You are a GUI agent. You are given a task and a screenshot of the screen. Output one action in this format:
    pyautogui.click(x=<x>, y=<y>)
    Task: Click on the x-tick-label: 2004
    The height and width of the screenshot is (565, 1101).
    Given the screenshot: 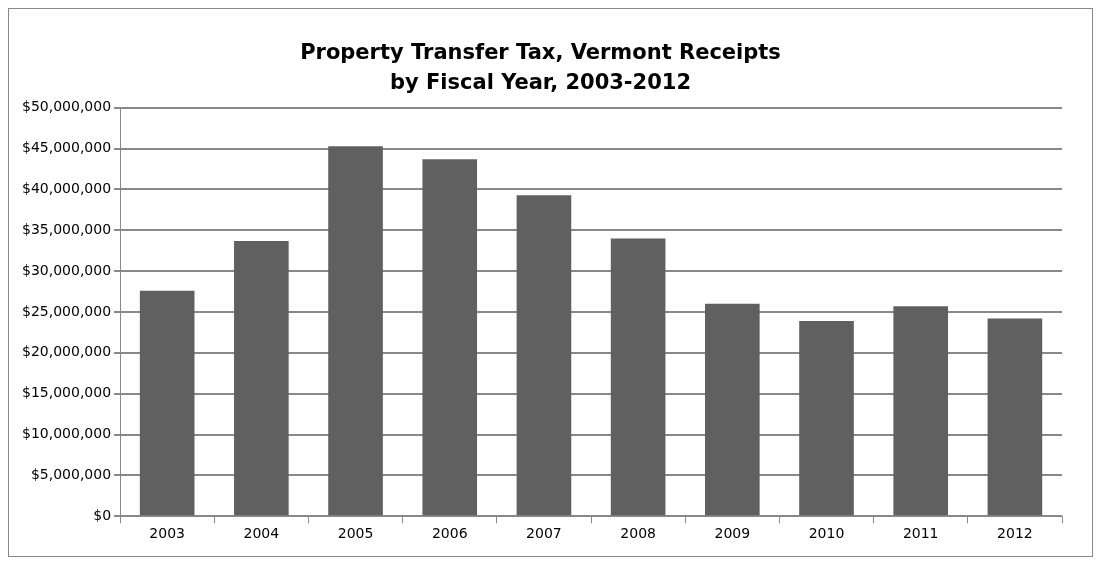 What is the action you would take?
    pyautogui.click(x=261, y=533)
    